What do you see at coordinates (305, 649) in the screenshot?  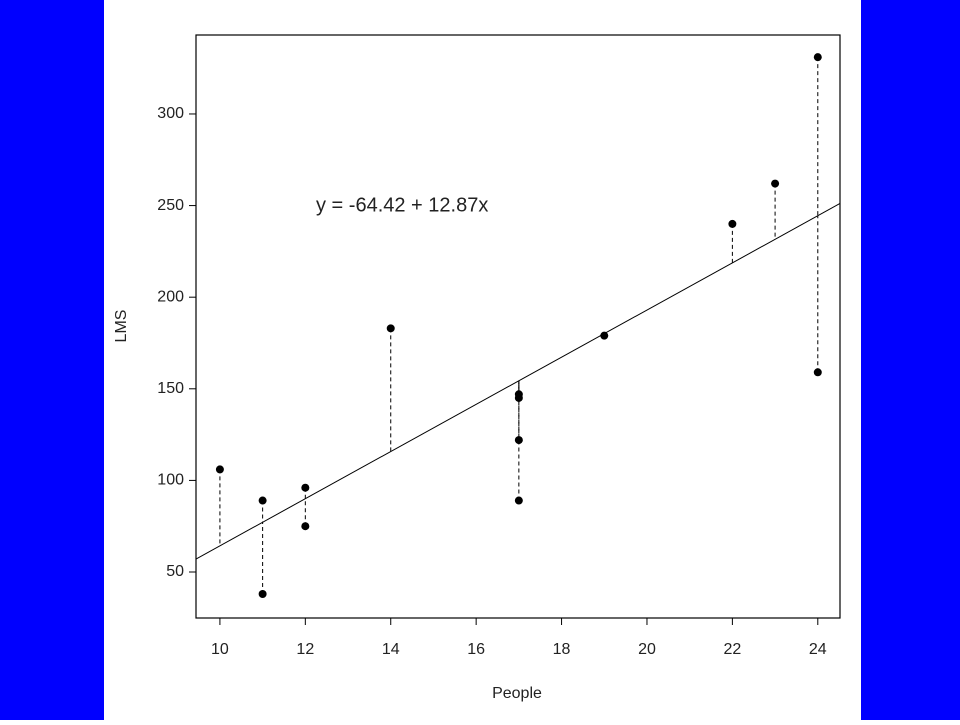 I see `x-tick-label: 12` at bounding box center [305, 649].